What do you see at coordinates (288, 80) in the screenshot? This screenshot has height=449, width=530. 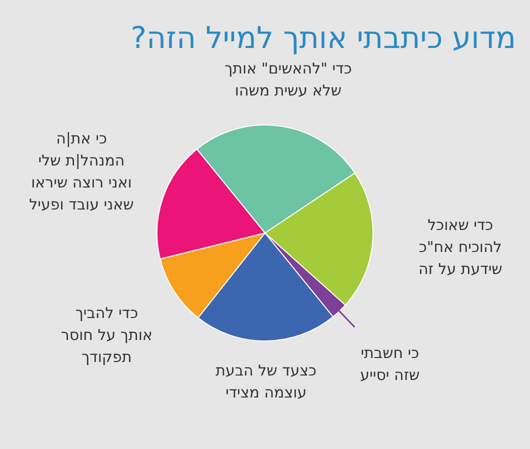 I see `slice-label: כדי "להאשים" אותך שלא עשית משהו` at bounding box center [288, 80].